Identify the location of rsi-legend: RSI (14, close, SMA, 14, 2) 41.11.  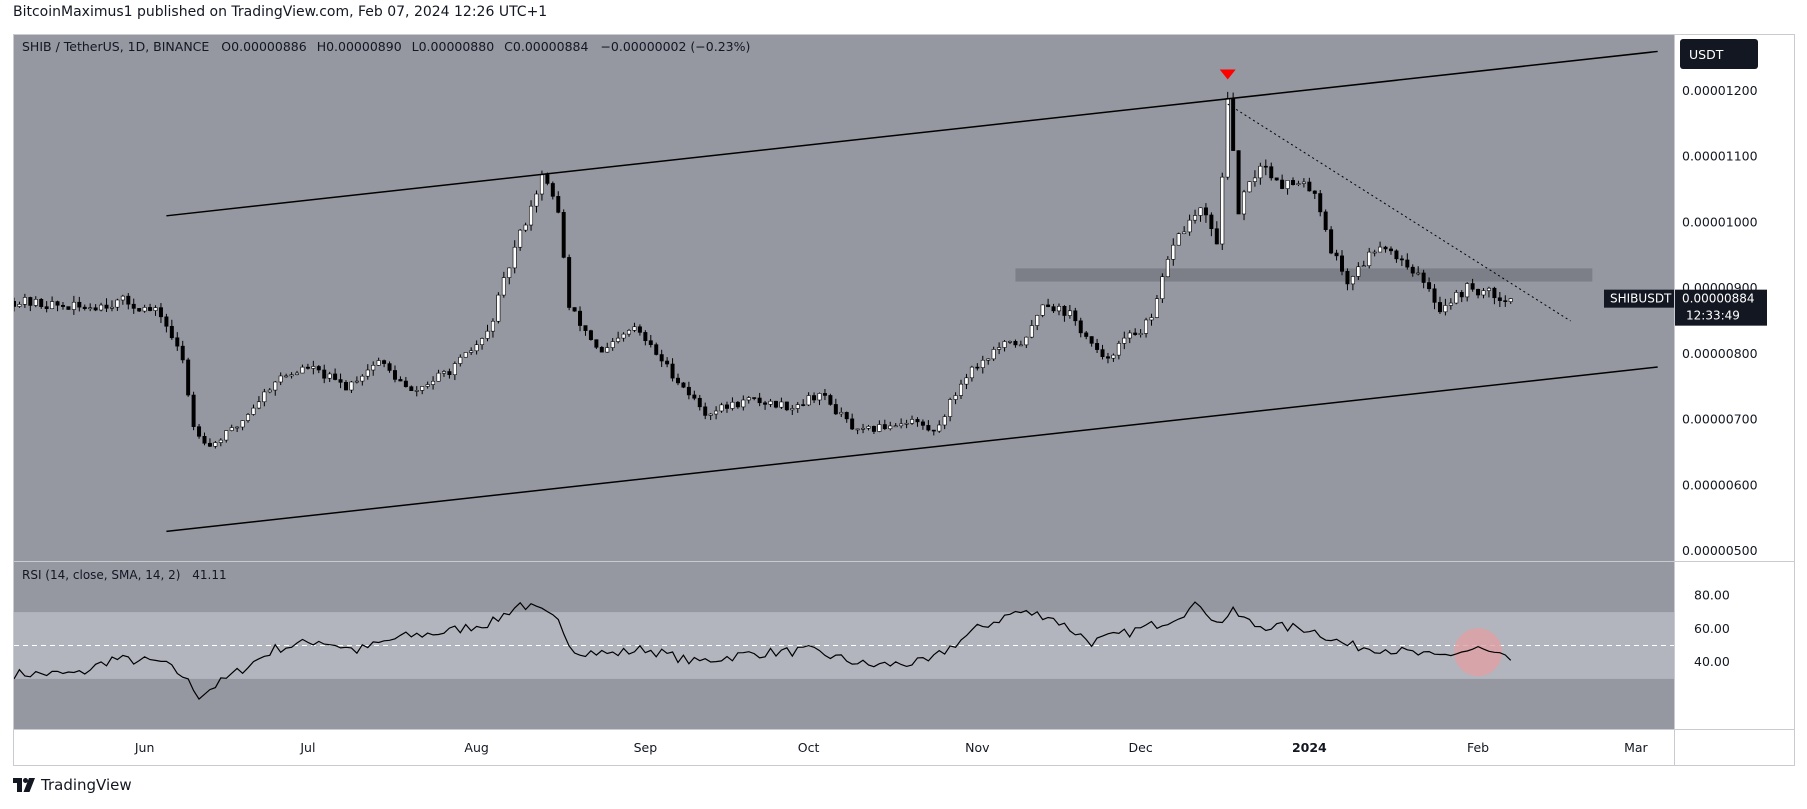
(124, 575).